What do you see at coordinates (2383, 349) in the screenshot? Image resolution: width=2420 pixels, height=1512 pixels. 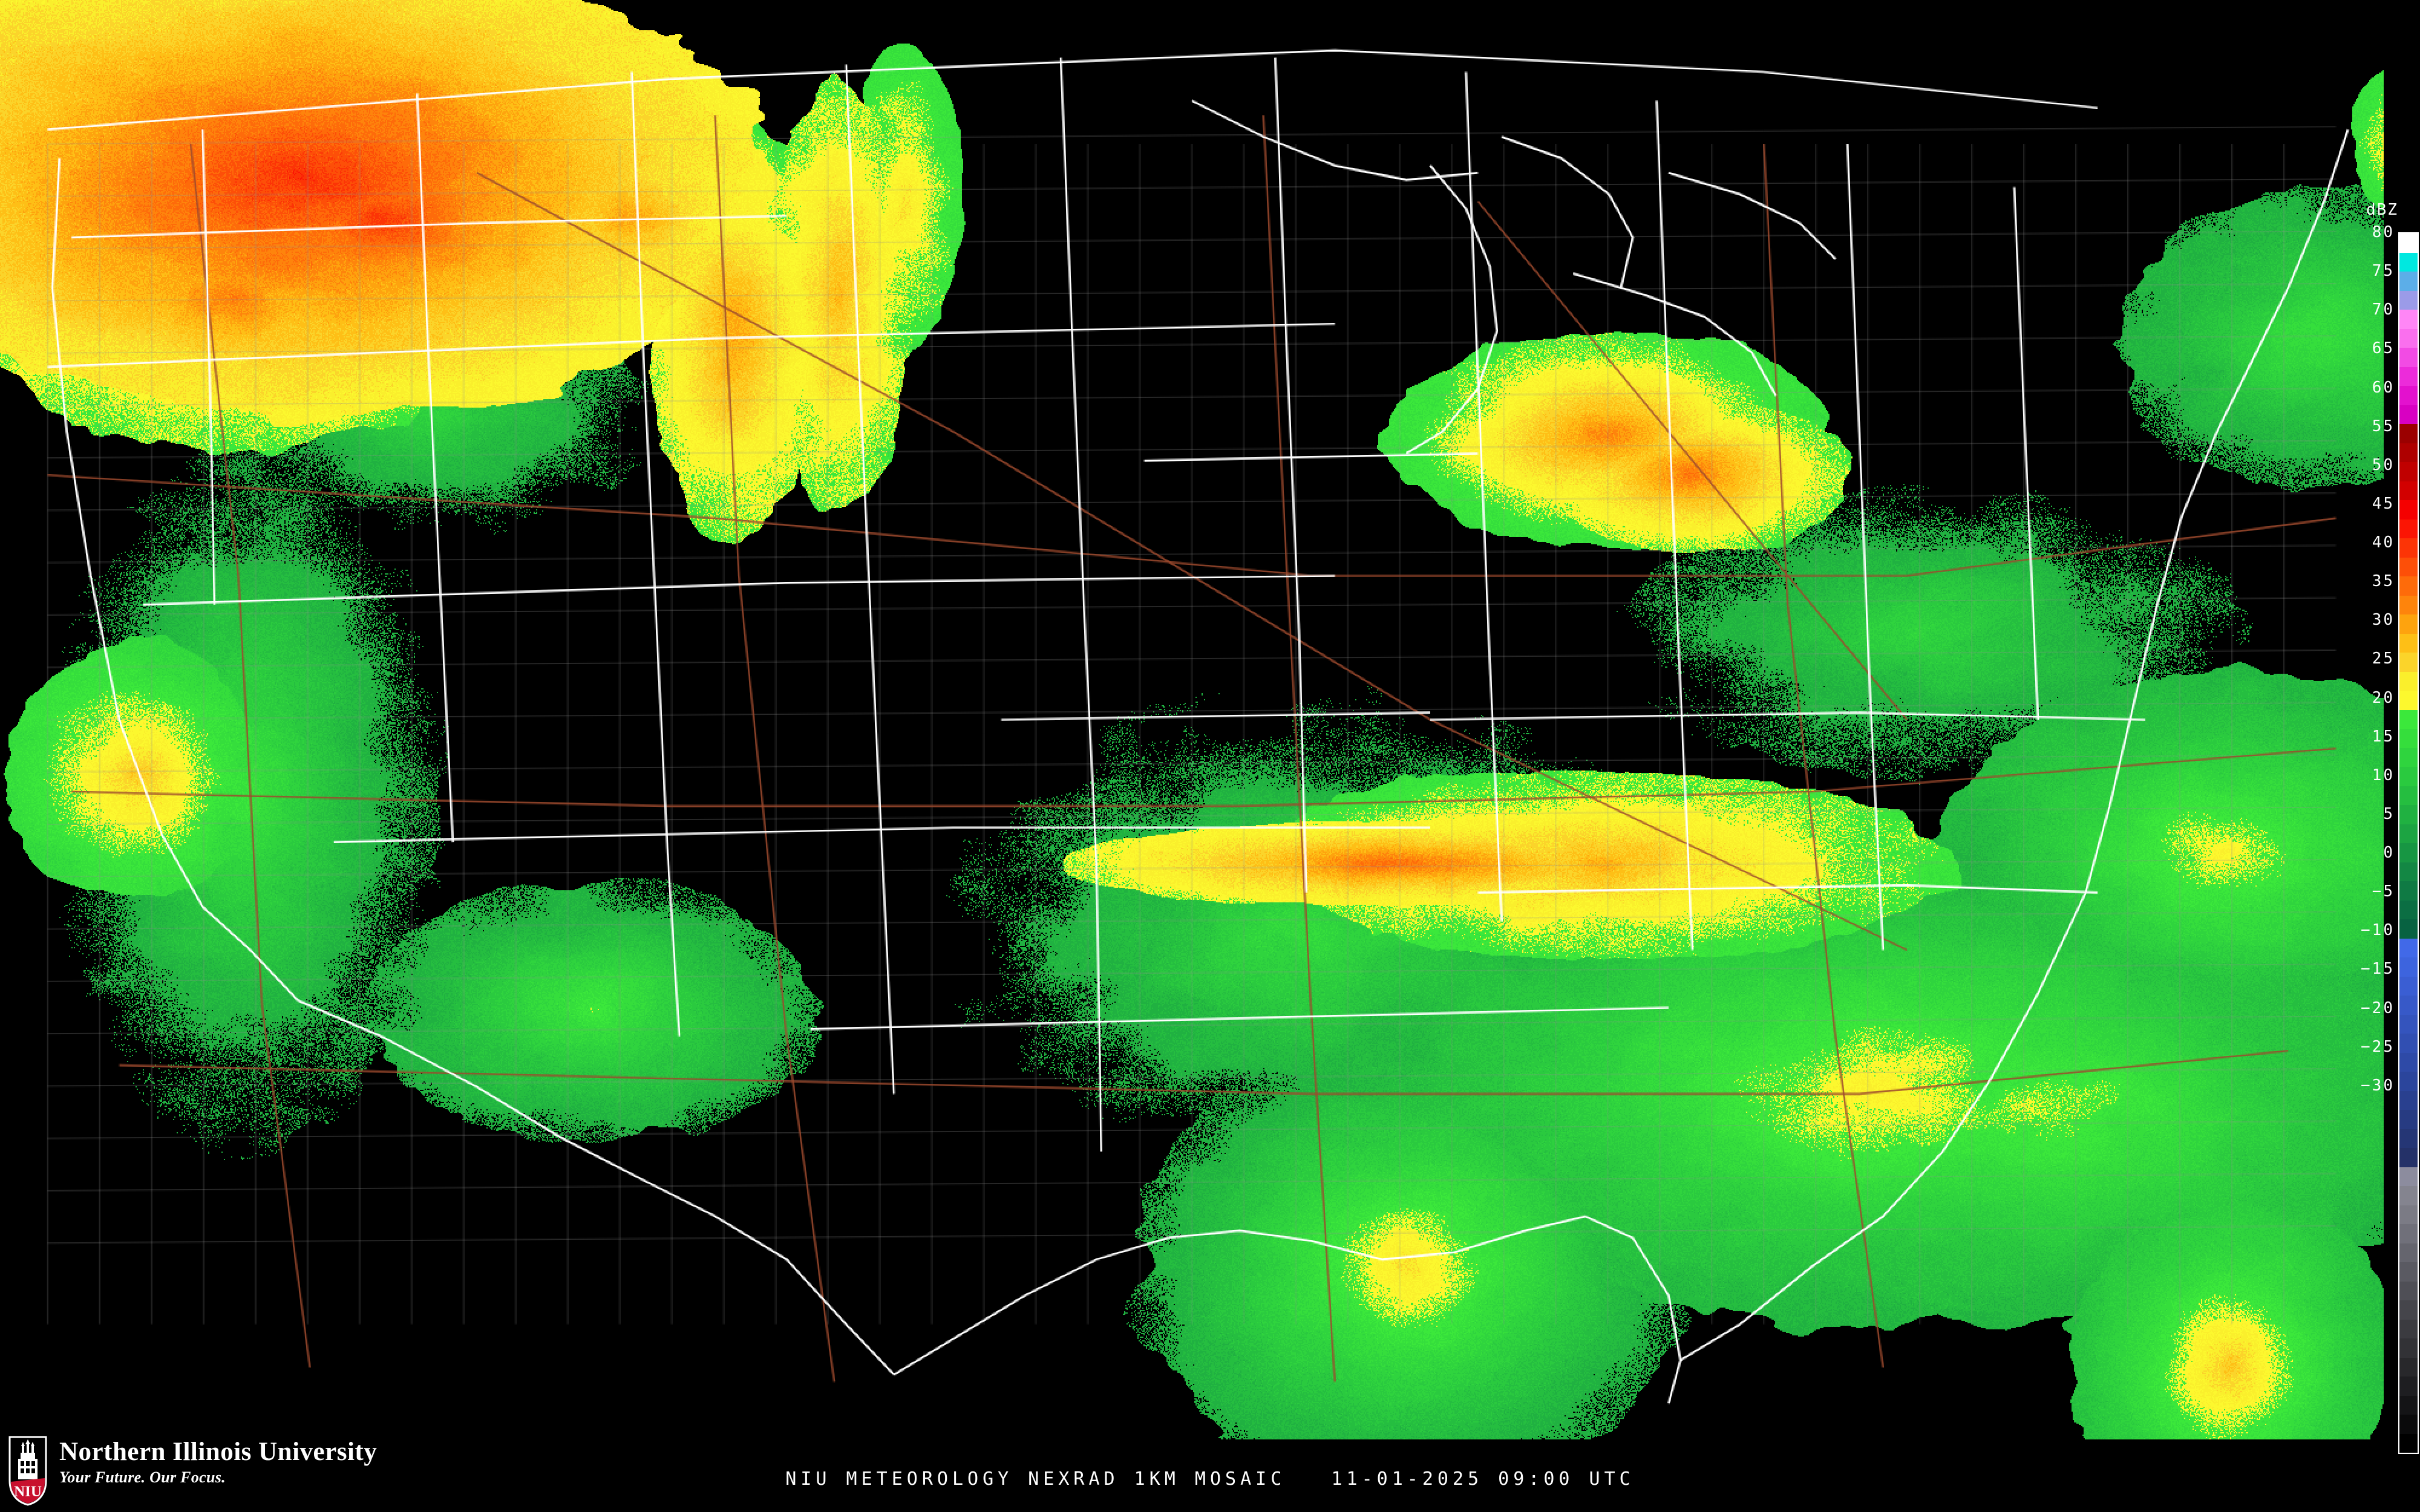 I see `colorbar-tick: 65` at bounding box center [2383, 349].